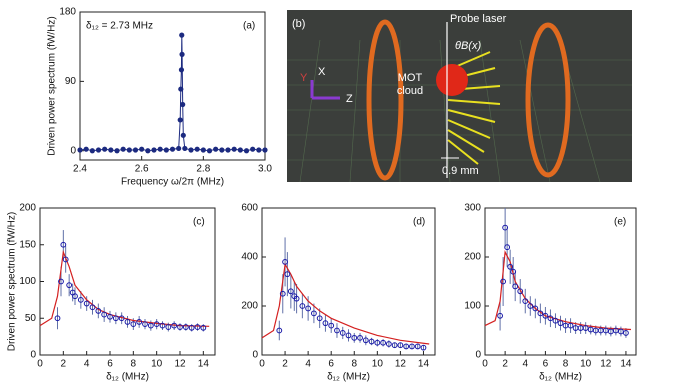 The height and width of the screenshot is (390, 674). I want to click on annotation: δ₁₂ = 2.73 MHz, so click(119, 26).